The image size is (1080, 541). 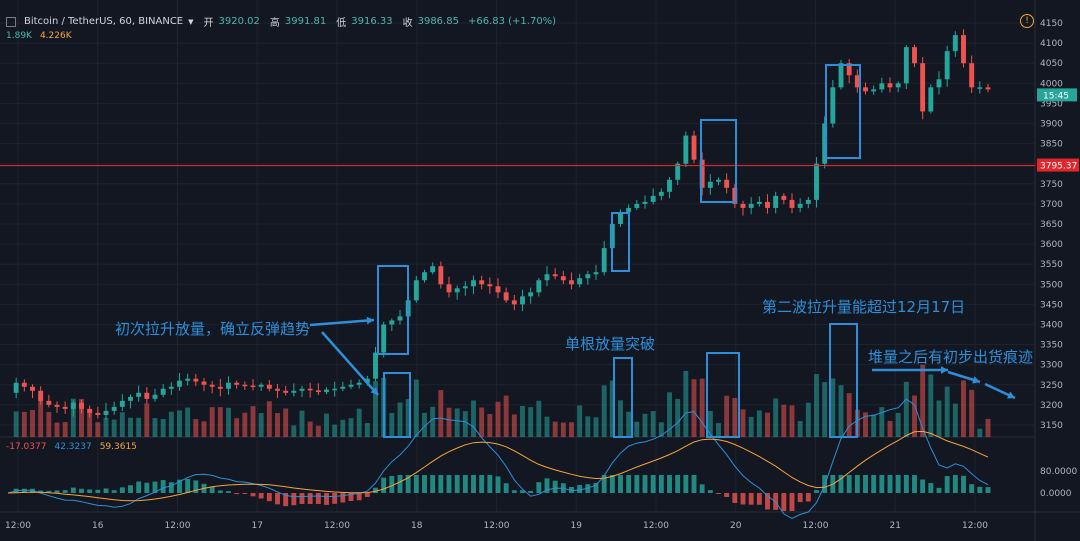 I want to click on volume-ma-a: 1.89K, so click(x=19, y=36).